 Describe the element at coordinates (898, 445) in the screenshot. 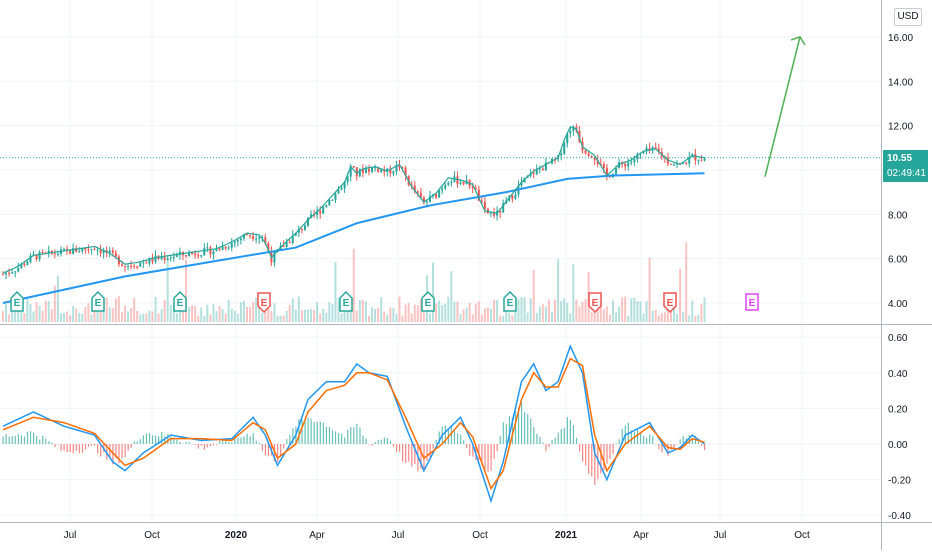

I see `osc-tick-label: 0.00` at that location.